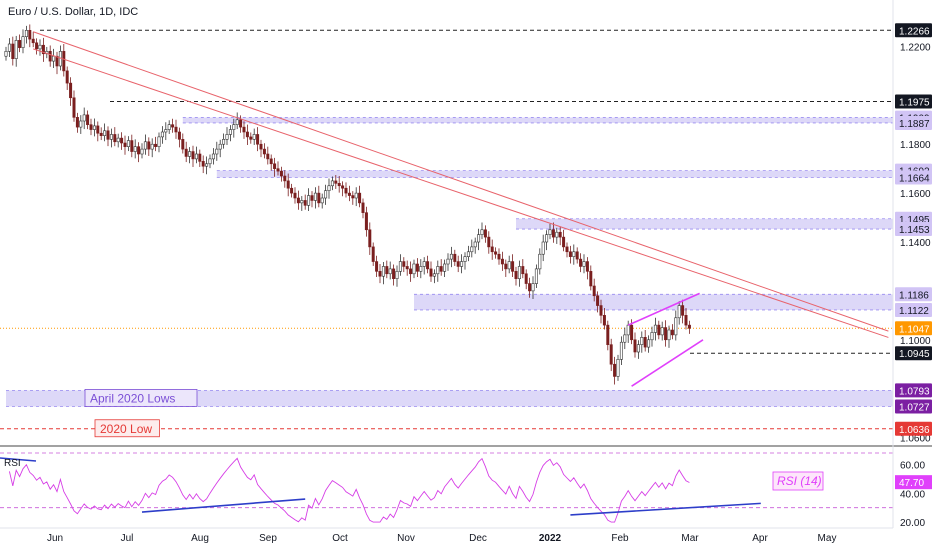  What do you see at coordinates (18, 459) in the screenshot?
I see `rsi-divergence-left` at bounding box center [18, 459].